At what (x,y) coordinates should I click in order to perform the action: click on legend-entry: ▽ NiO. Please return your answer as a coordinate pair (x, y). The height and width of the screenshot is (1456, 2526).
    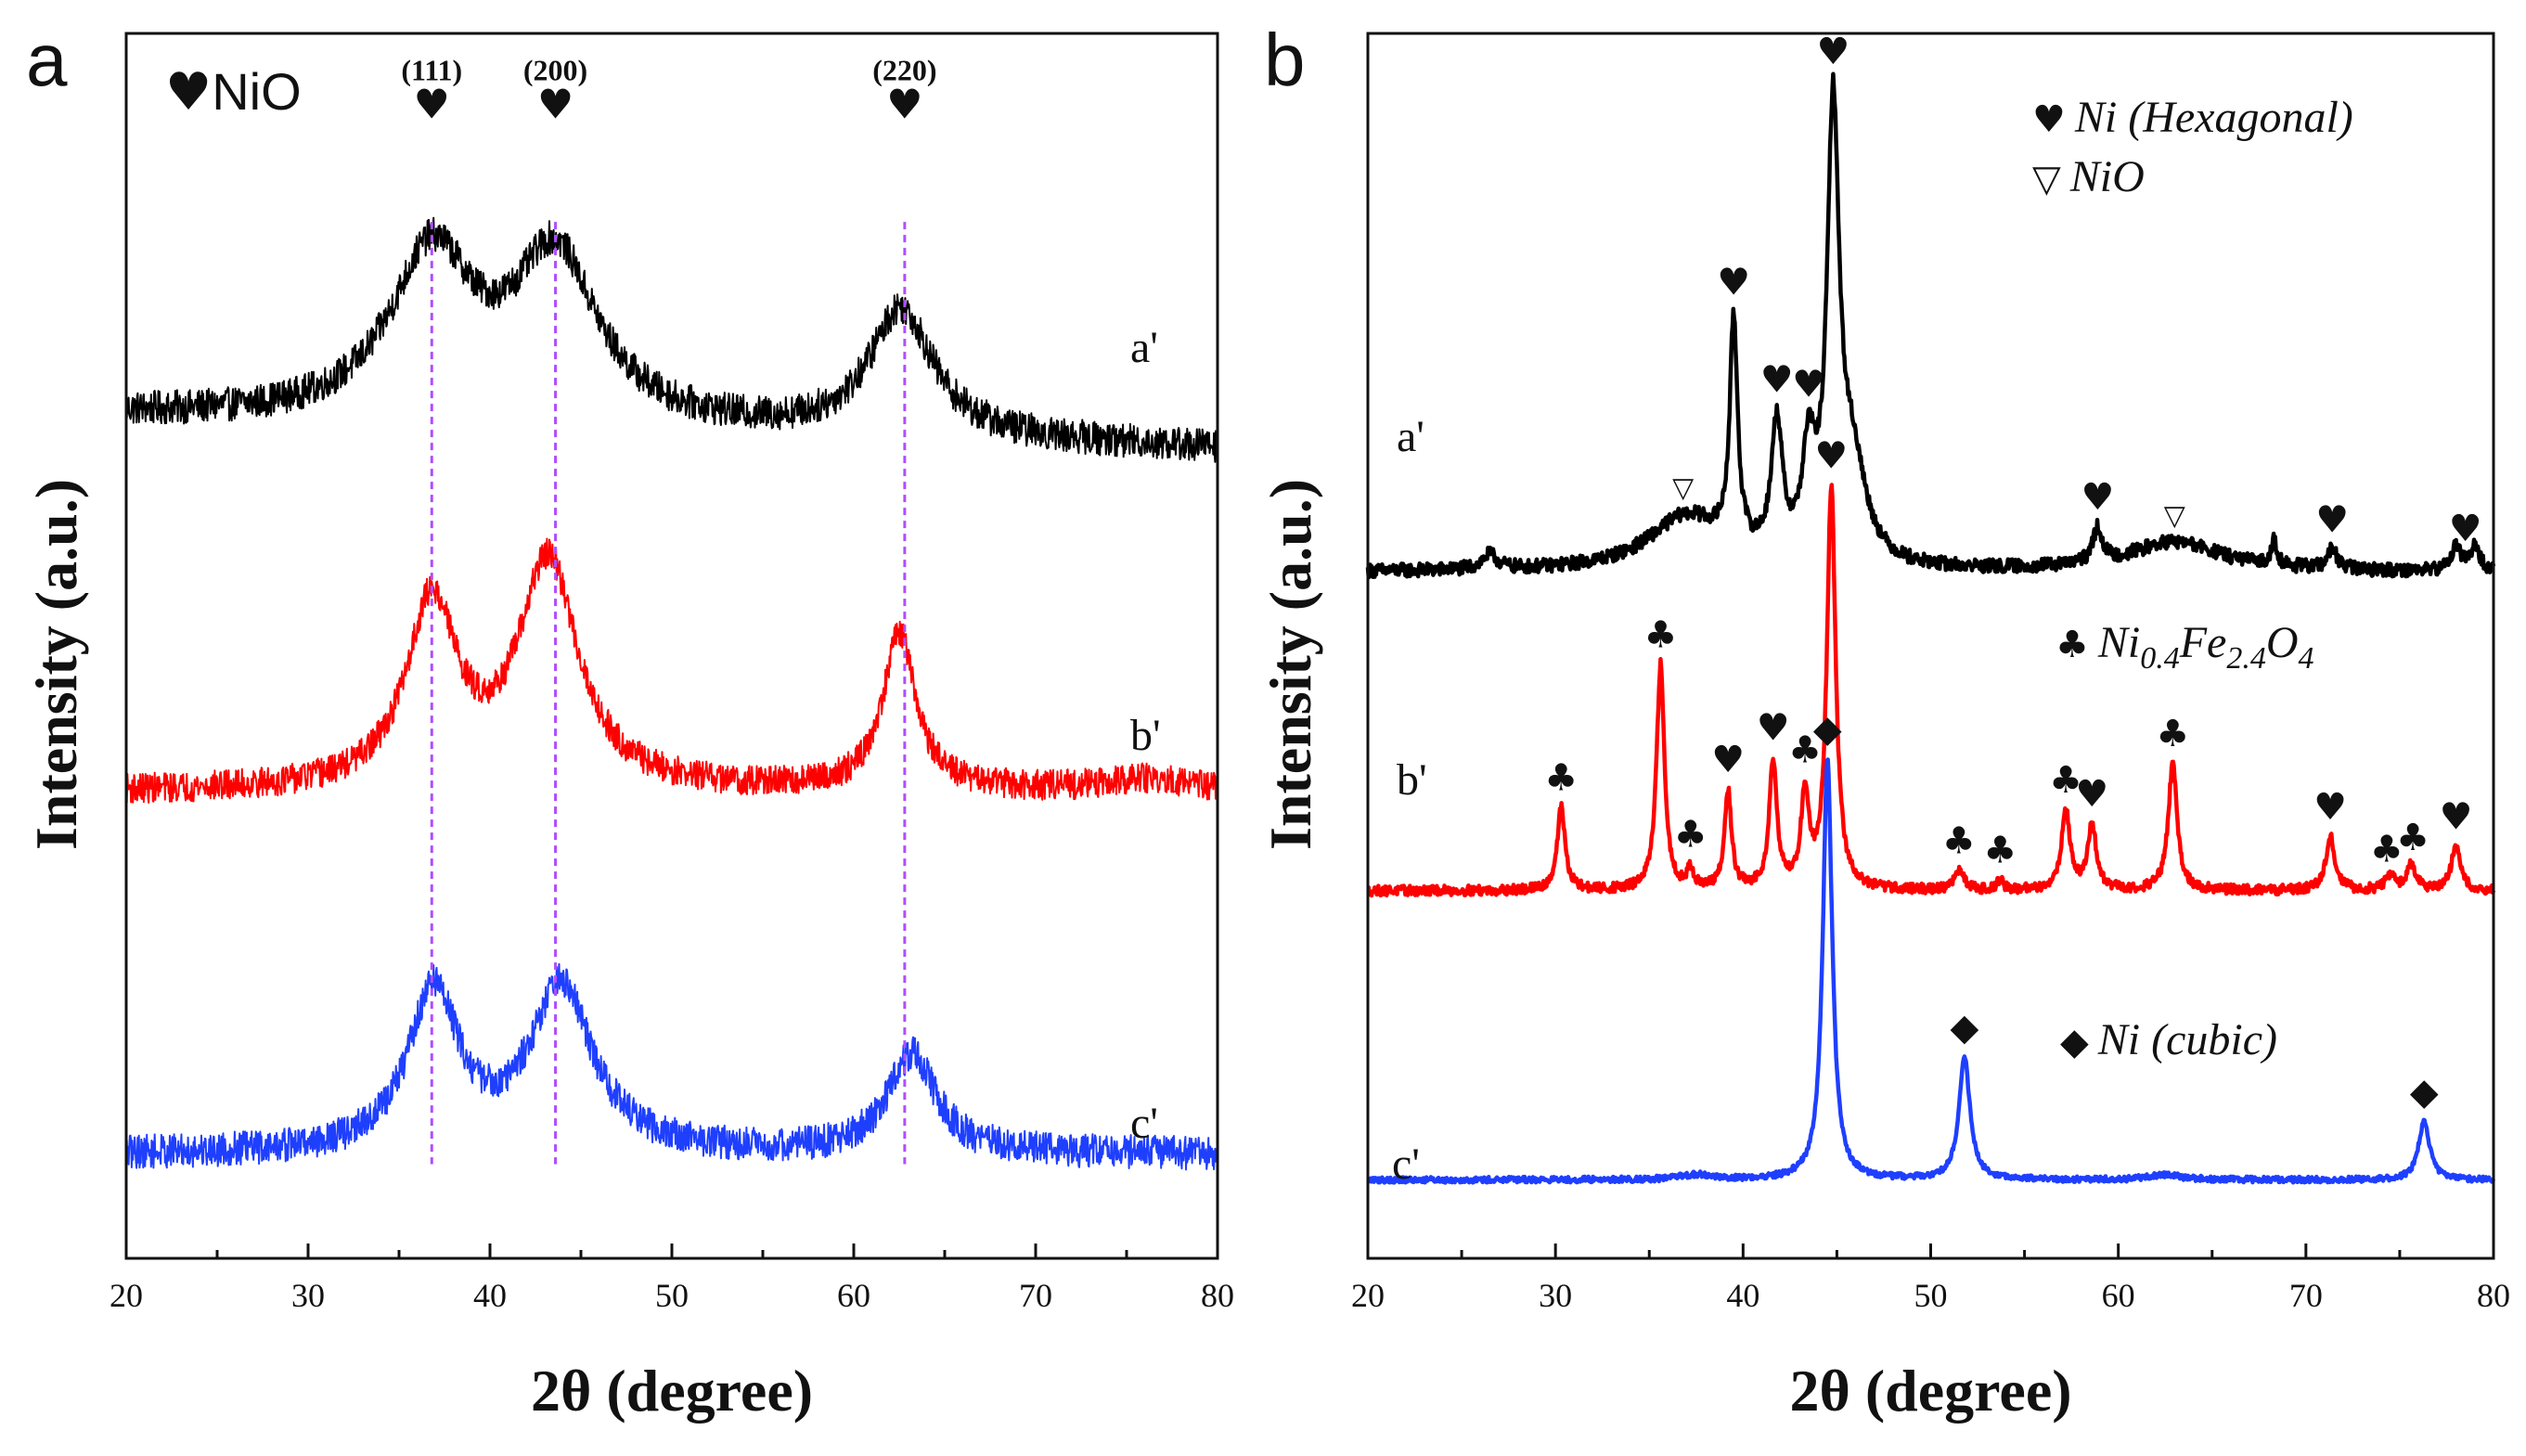
    Looking at the image, I should click on (2089, 176).